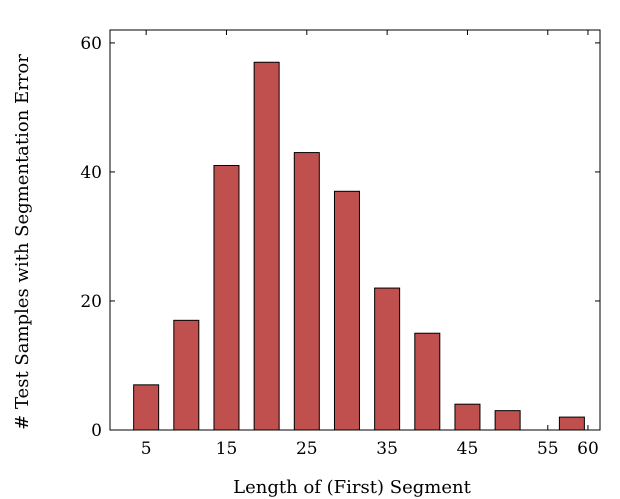  What do you see at coordinates (91, 302) in the screenshot?
I see `y-tick-label-20: 20` at bounding box center [91, 302].